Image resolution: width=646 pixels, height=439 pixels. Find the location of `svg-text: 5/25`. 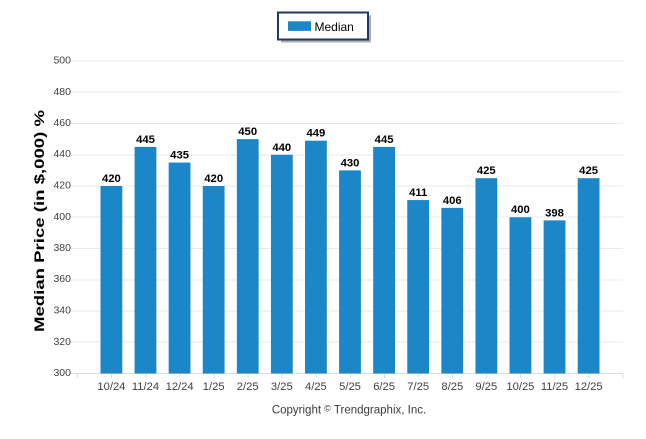

svg-text: 5/25 is located at coordinates (350, 387).